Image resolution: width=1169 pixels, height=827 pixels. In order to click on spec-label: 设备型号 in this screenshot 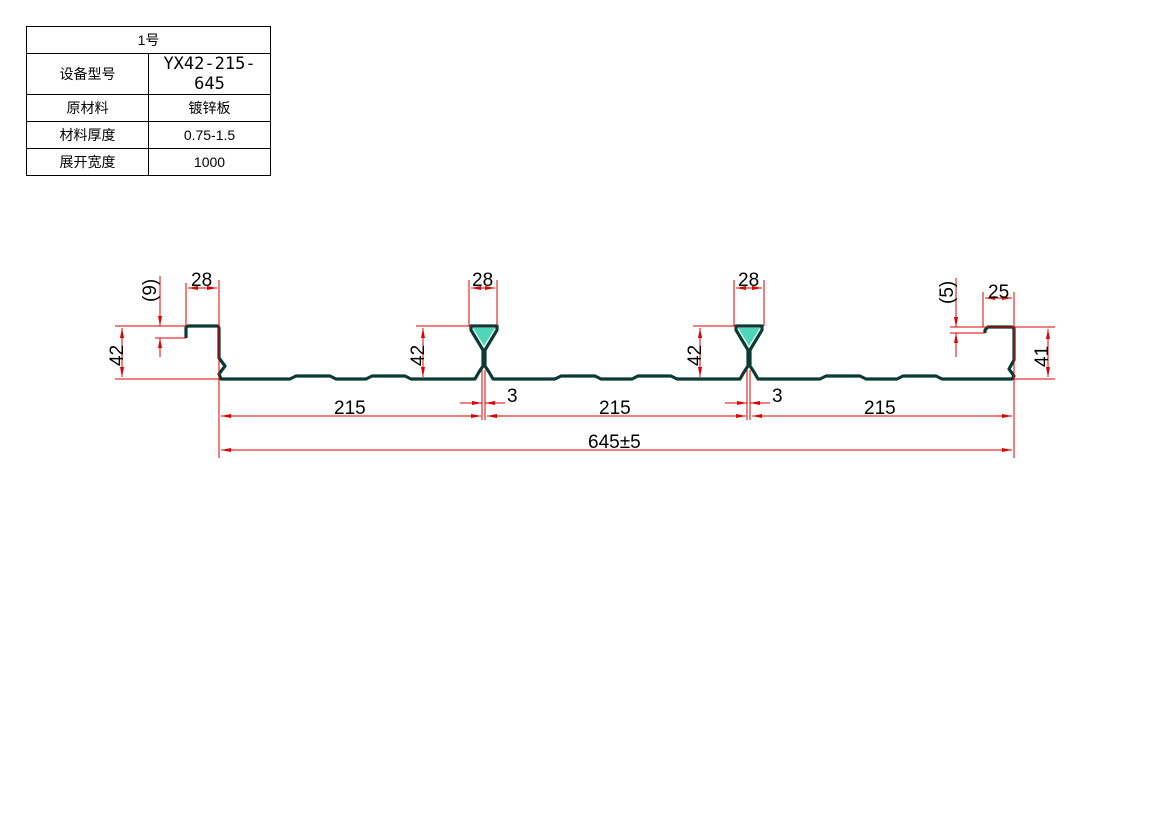, I will do `click(87, 74)`.